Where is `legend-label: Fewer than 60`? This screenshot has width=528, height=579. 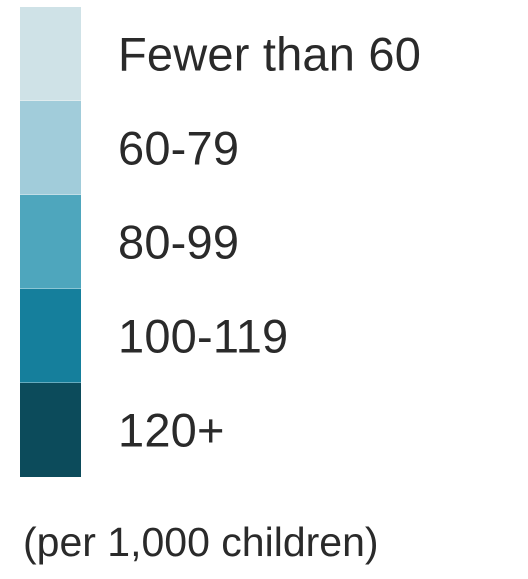 legend-label: Fewer than 60 is located at coordinates (270, 54).